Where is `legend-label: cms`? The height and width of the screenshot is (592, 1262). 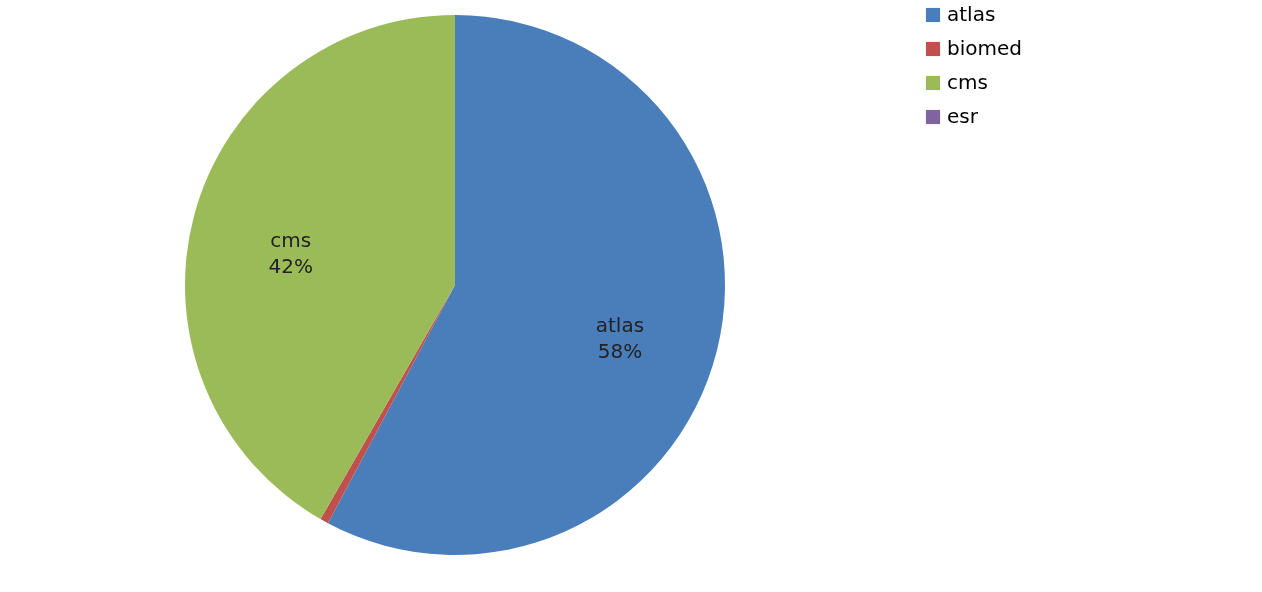
legend-label: cms is located at coordinates (967, 82).